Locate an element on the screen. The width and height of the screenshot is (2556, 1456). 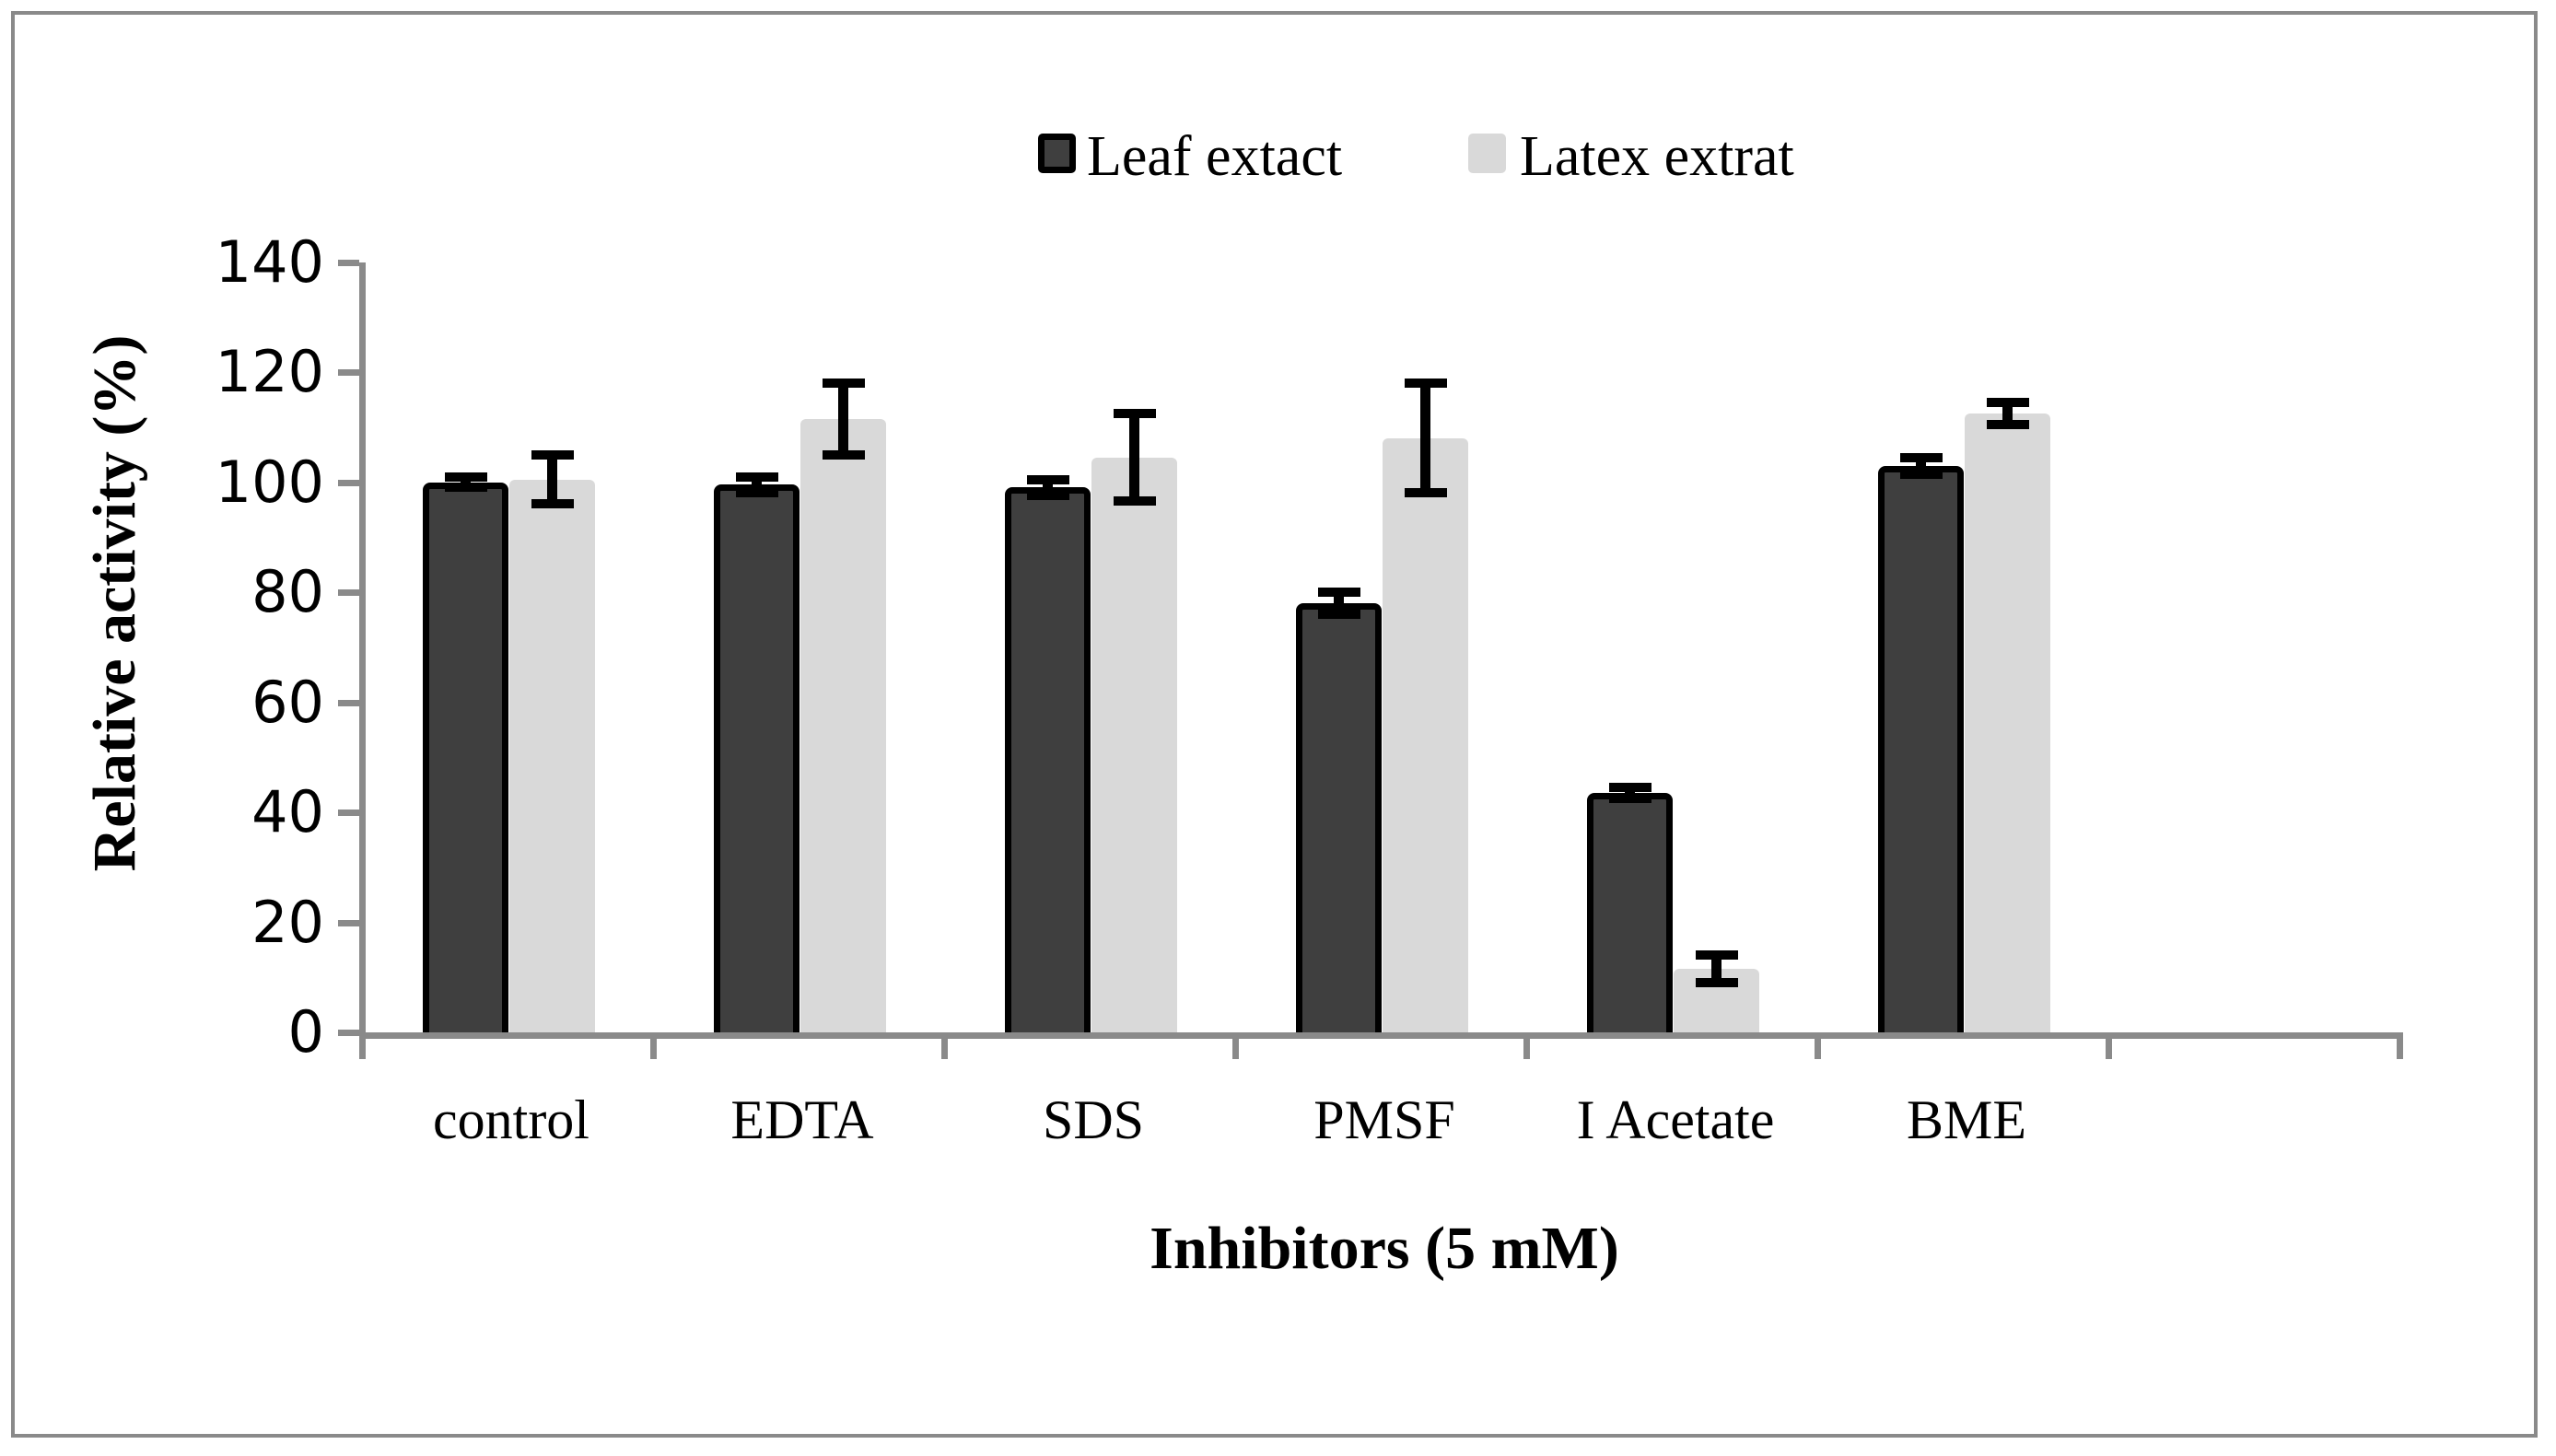
error-bar-cap-top-latex-i-acetate is located at coordinates (1716, 955).